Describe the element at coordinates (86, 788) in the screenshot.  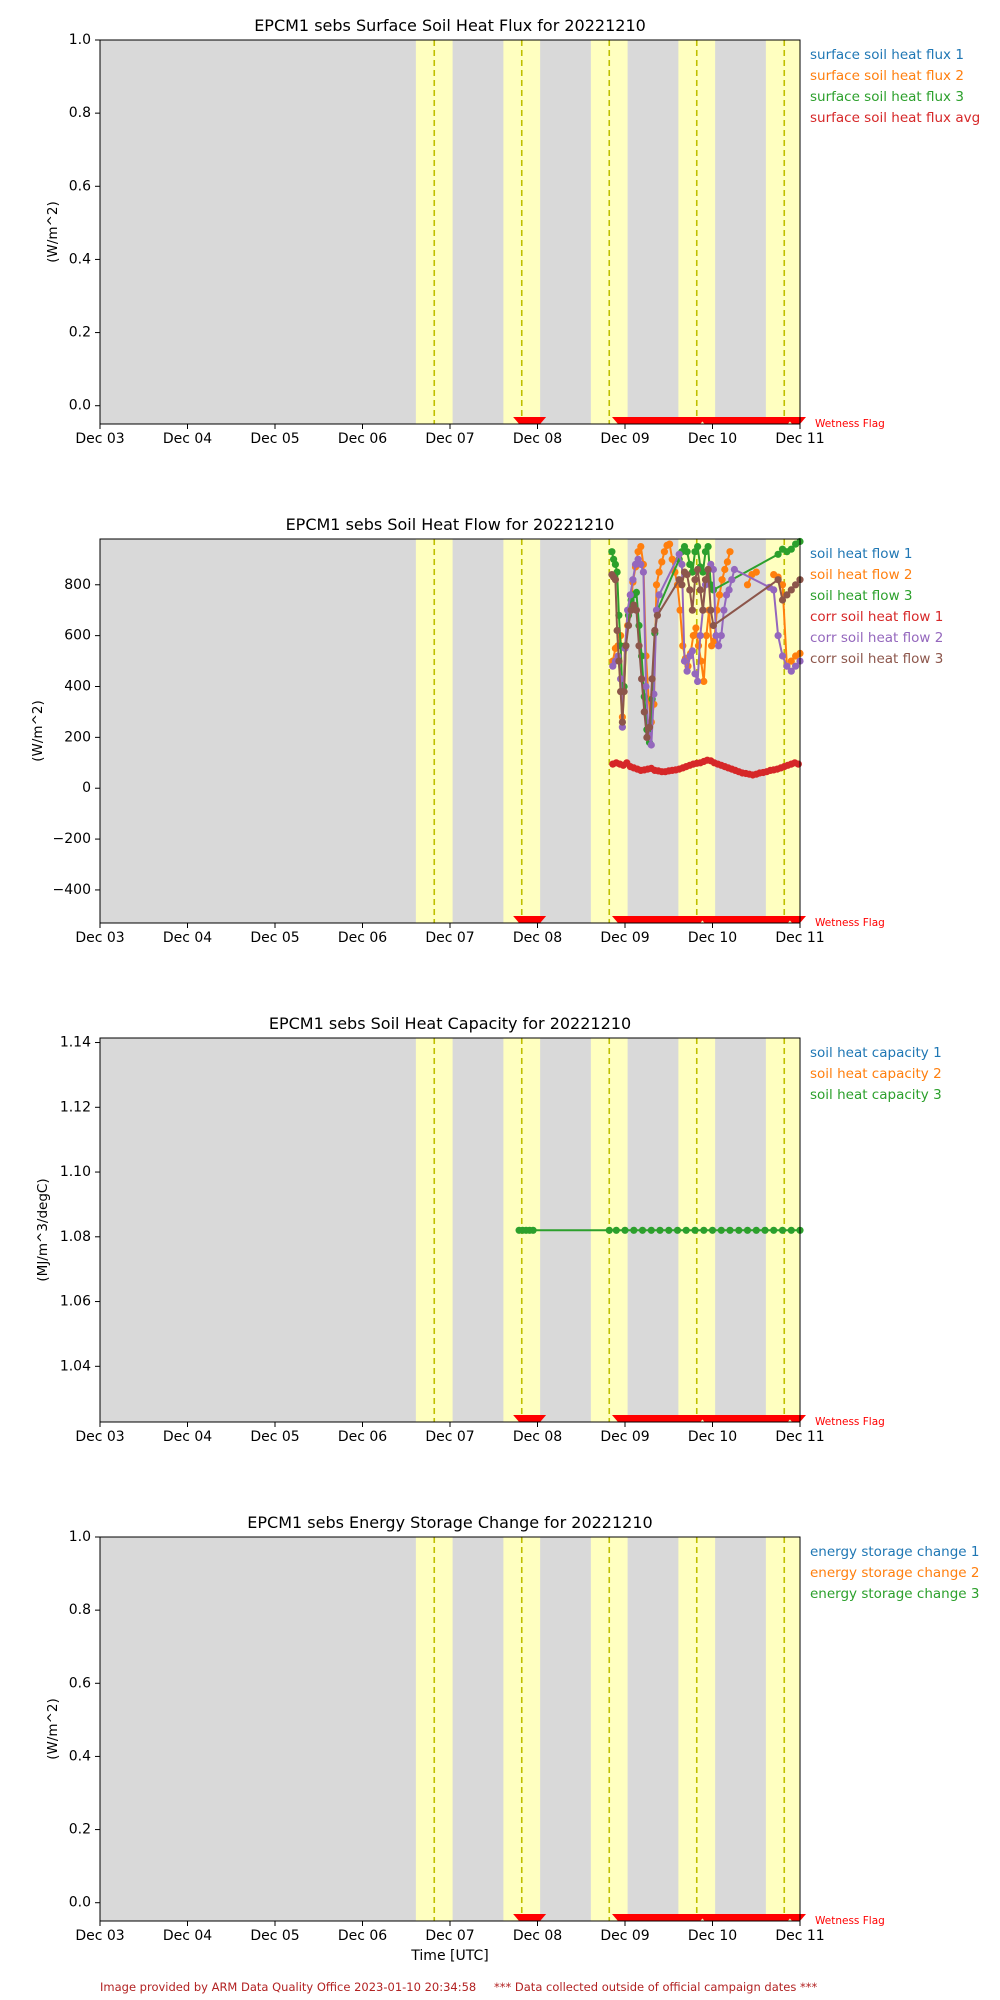
I see `y-tick-label: 0` at that location.